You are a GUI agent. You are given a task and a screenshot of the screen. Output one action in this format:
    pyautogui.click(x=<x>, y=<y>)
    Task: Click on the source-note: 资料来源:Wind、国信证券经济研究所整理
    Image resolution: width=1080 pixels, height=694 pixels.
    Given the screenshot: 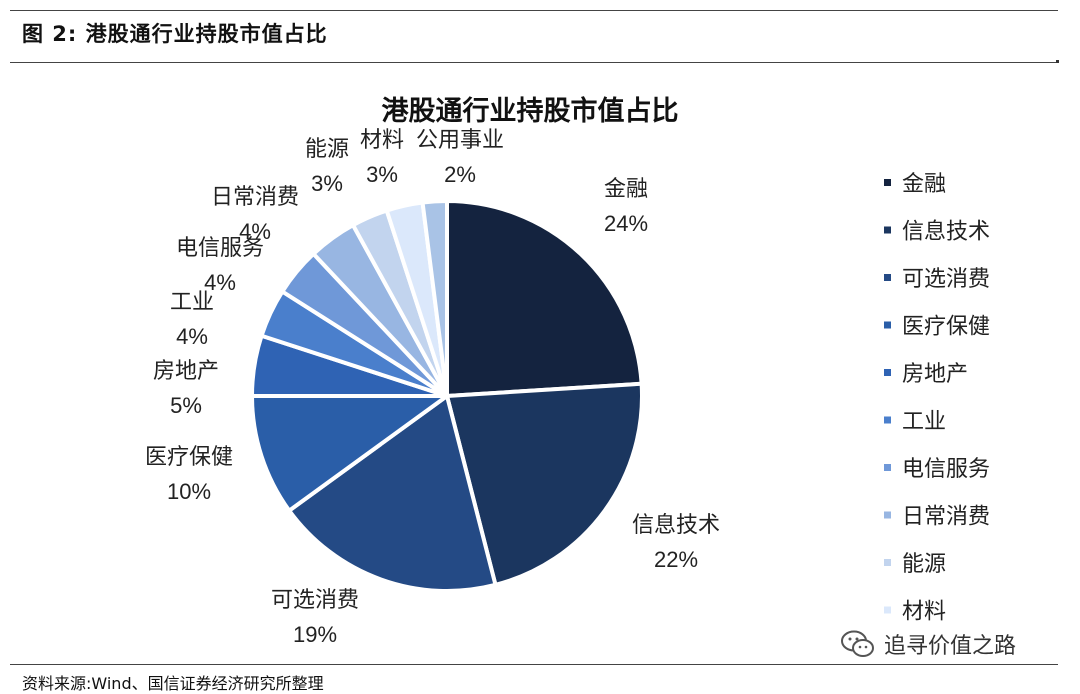 What is the action you would take?
    pyautogui.click(x=173, y=683)
    